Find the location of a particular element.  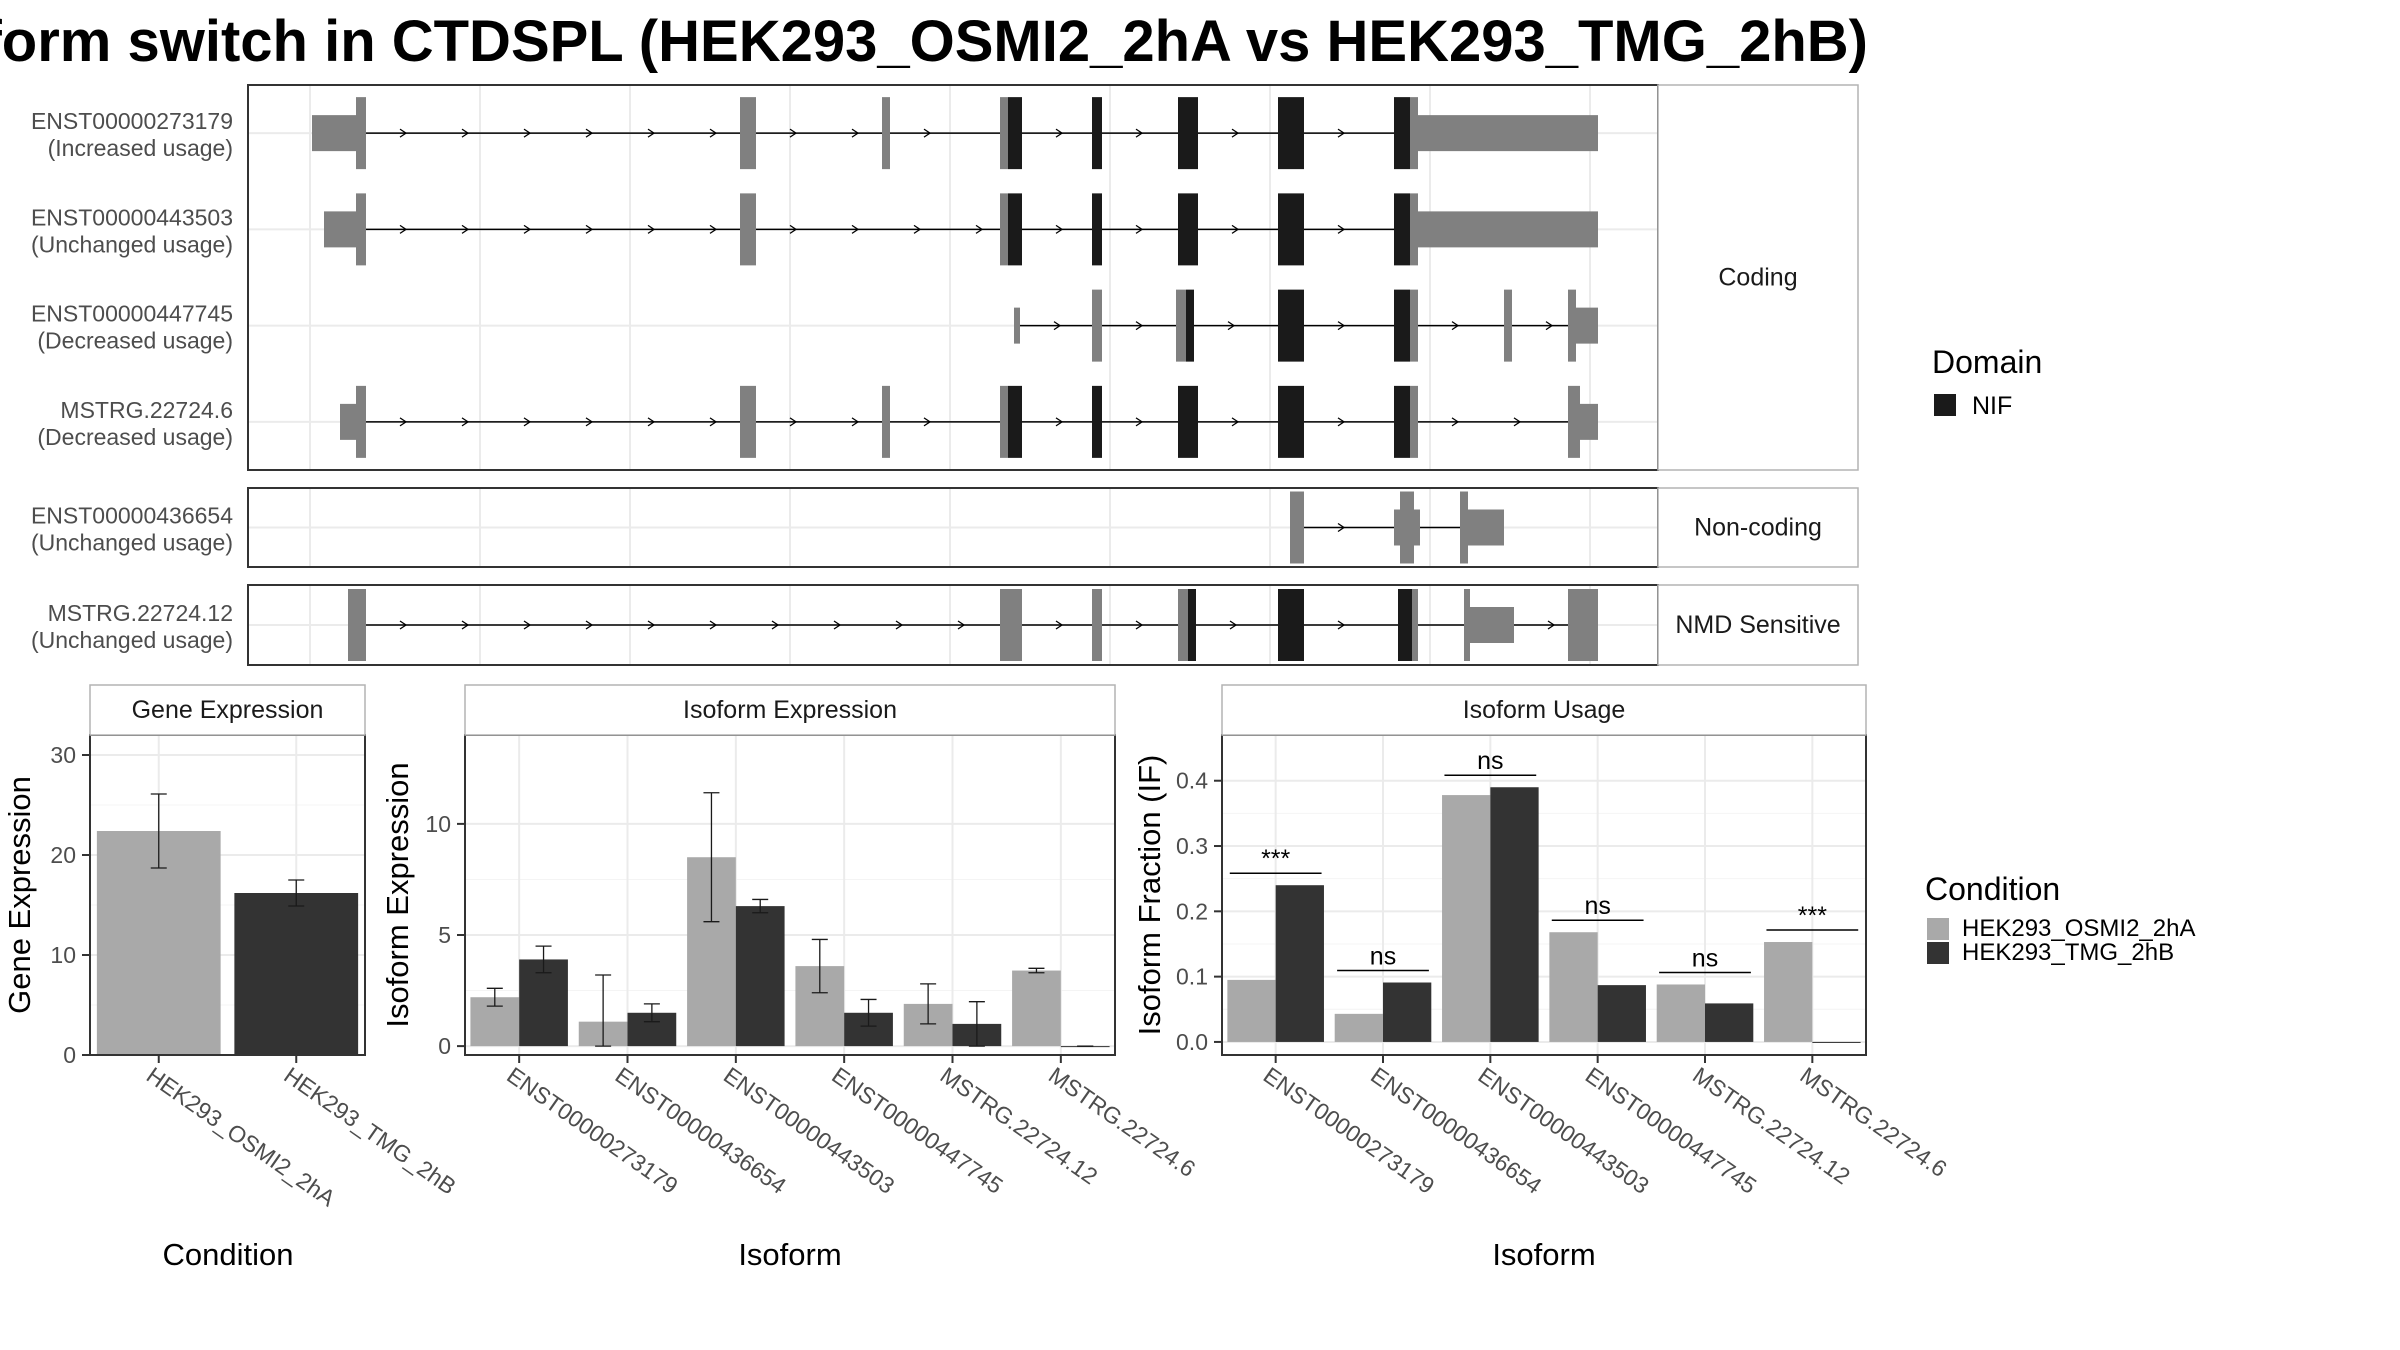

y-axis-label: Isoform Fraction (IF) is located at coordinates (1149, 895).